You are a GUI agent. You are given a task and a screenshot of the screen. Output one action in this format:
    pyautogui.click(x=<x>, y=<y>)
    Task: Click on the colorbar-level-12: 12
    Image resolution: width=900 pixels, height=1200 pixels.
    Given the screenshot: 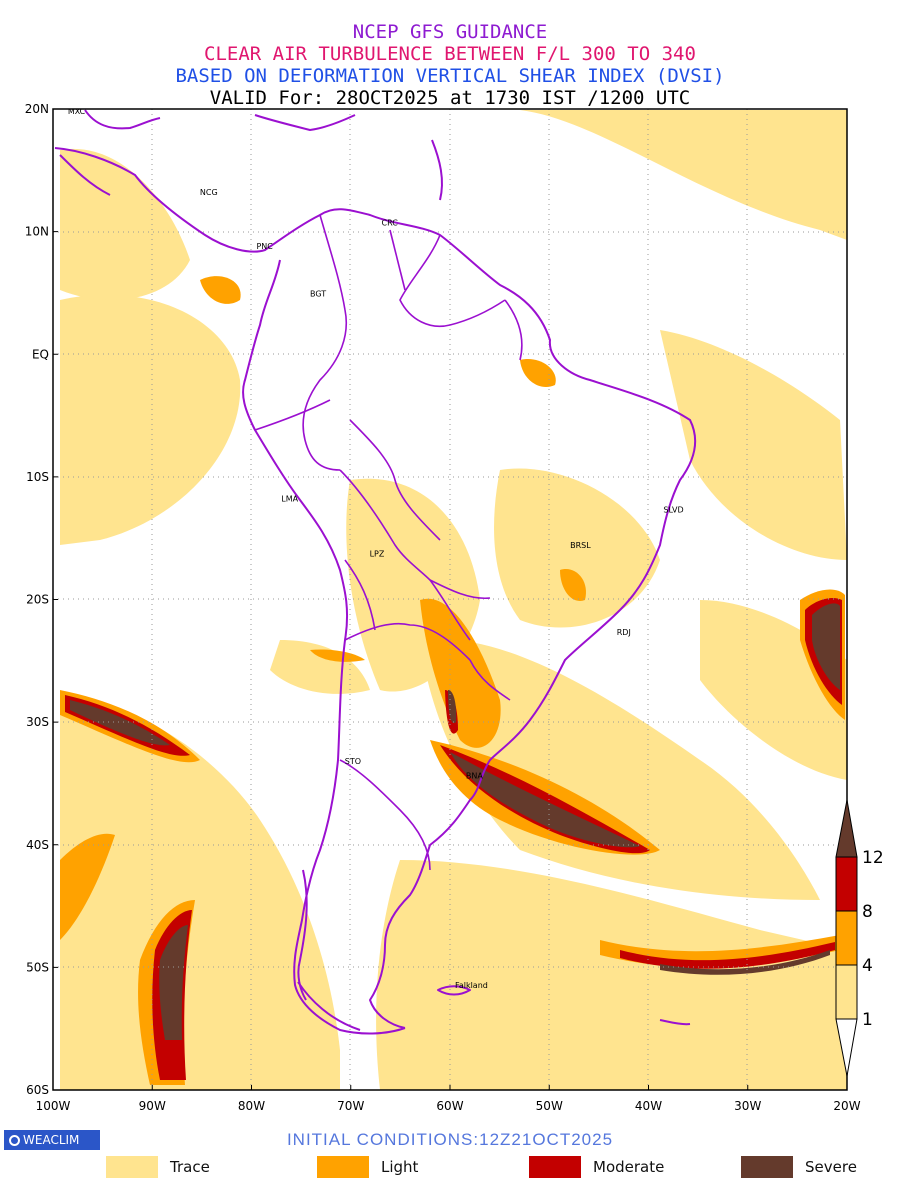 What is the action you would take?
    pyautogui.click(x=873, y=858)
    